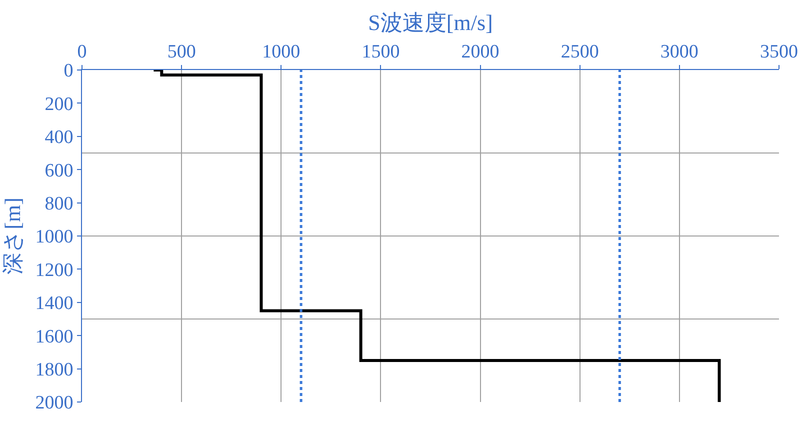  I want to click on y-tick-label: 1000, so click(54, 237).